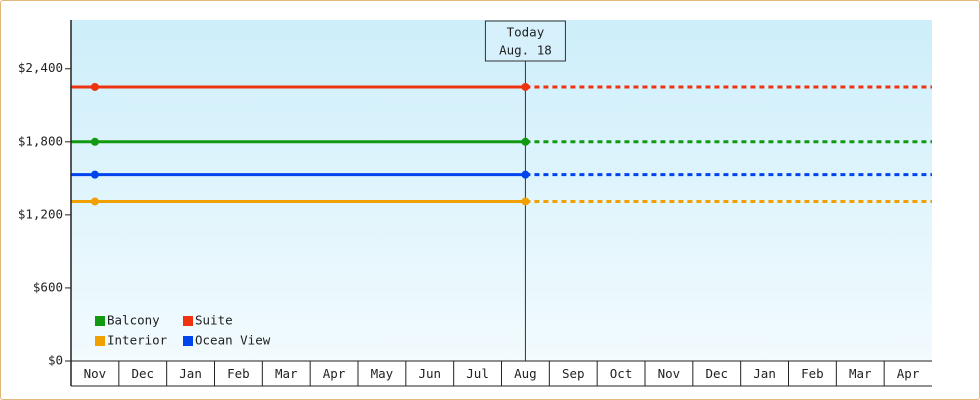 This screenshot has height=400, width=980. What do you see at coordinates (233, 340) in the screenshot?
I see `legend-label: Ocean View` at bounding box center [233, 340].